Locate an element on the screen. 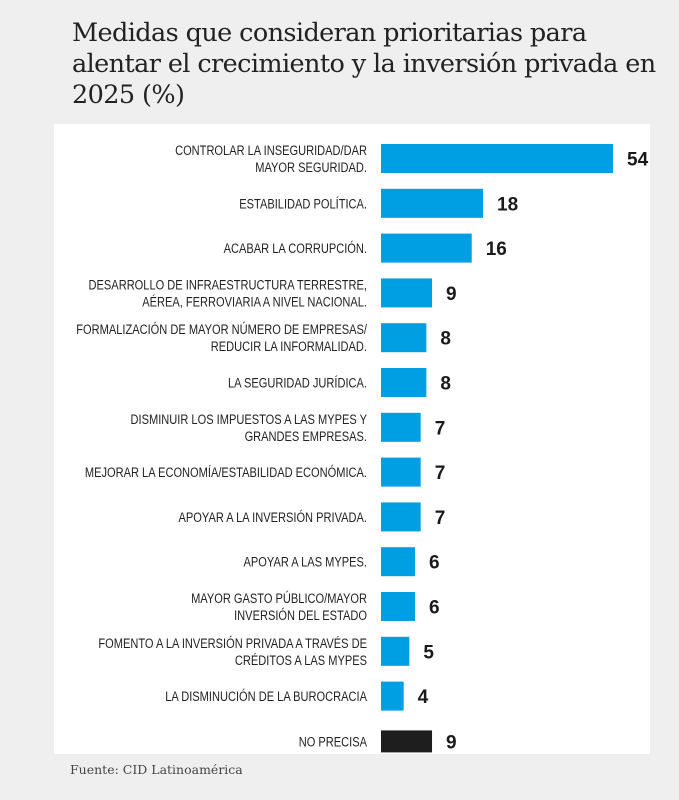  category-label: LA DISMINUCIÓN DE LA BUROCRACIA is located at coordinates (266, 696).